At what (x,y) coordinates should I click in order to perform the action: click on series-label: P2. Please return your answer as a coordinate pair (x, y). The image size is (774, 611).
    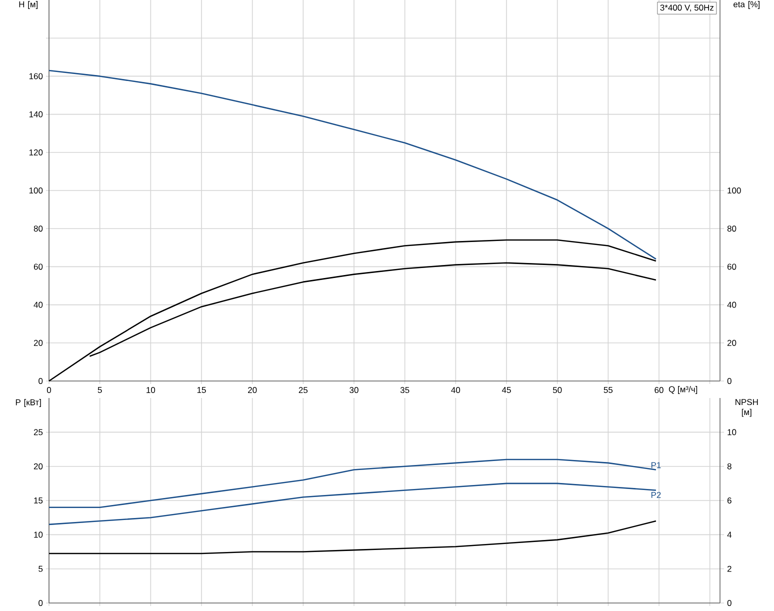
    Looking at the image, I should click on (656, 495).